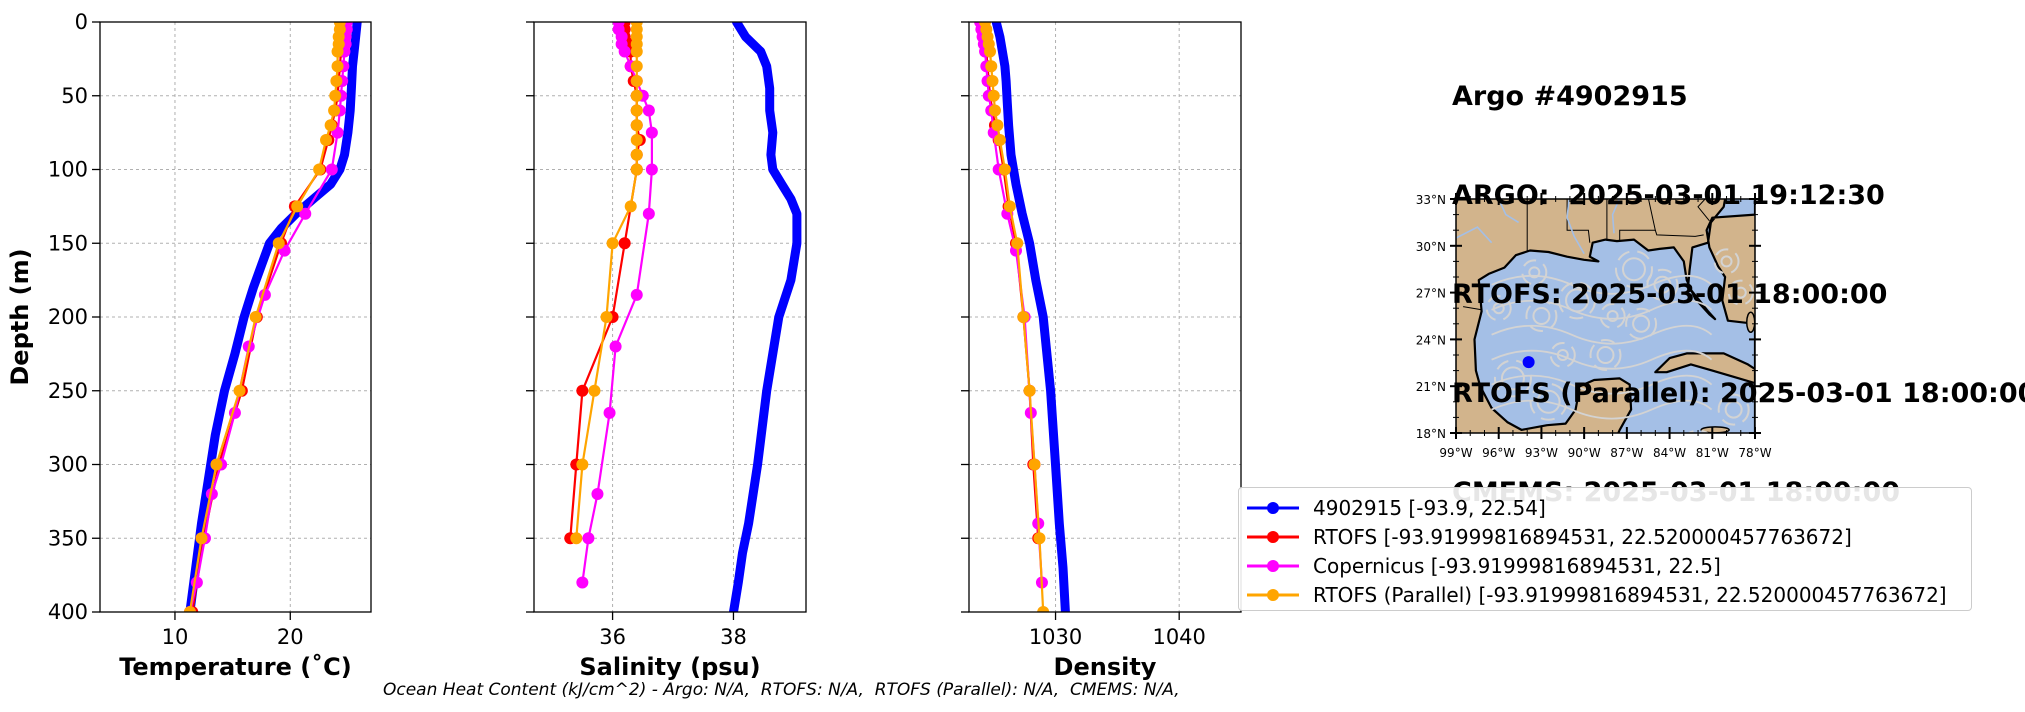 The width and height of the screenshot is (2025, 712). What do you see at coordinates (1754, 453) in the screenshot?
I see `map-lon-label: 78°W` at bounding box center [1754, 453].